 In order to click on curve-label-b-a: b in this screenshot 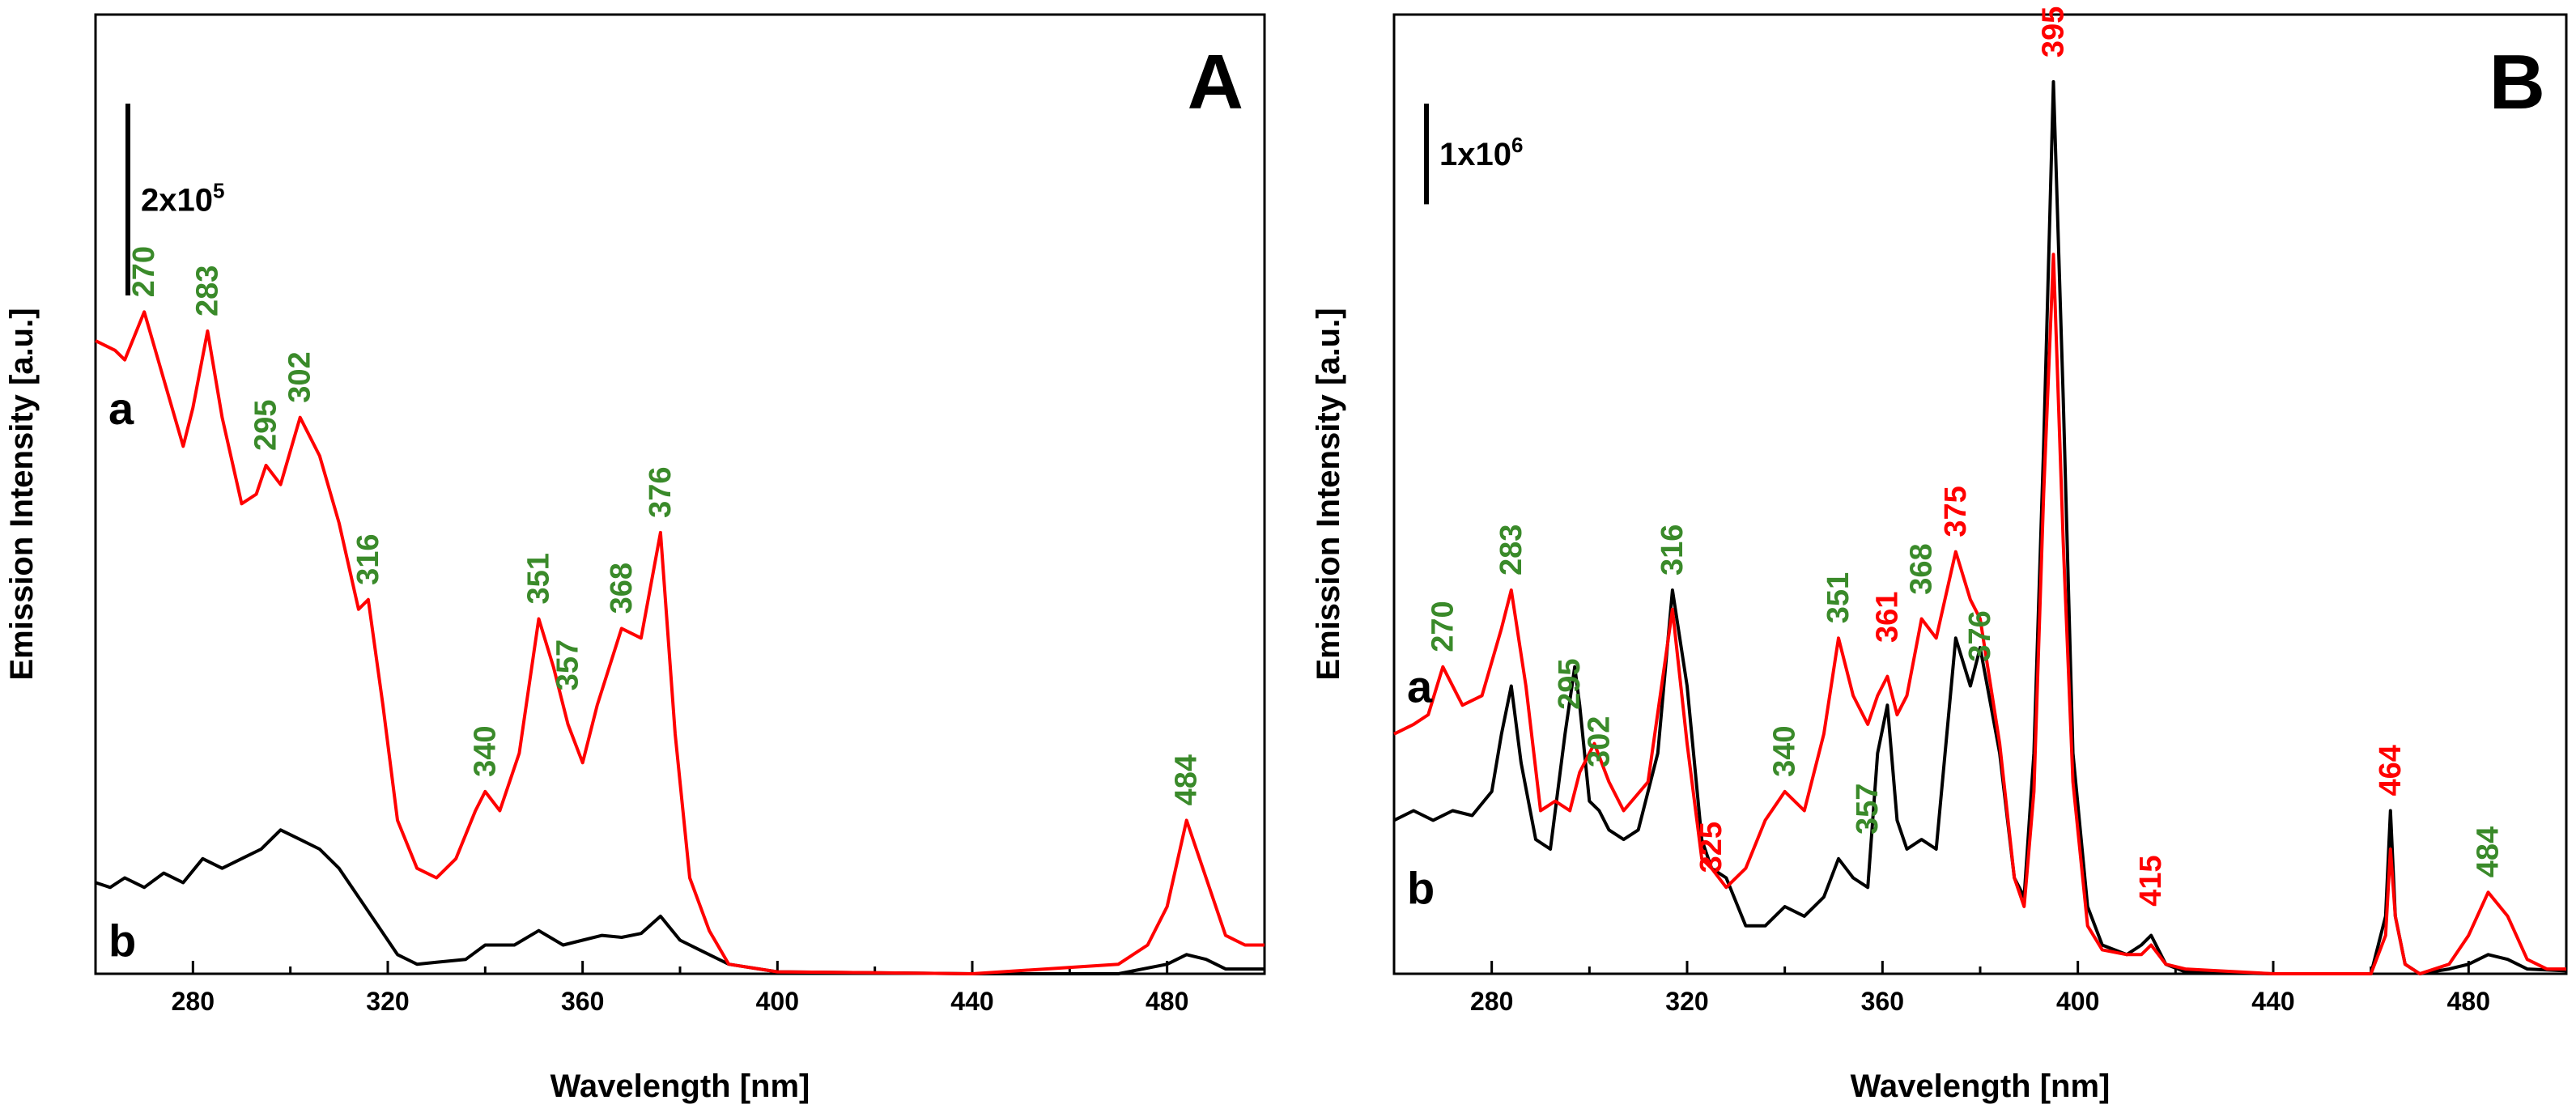, I will do `click(122, 940)`.